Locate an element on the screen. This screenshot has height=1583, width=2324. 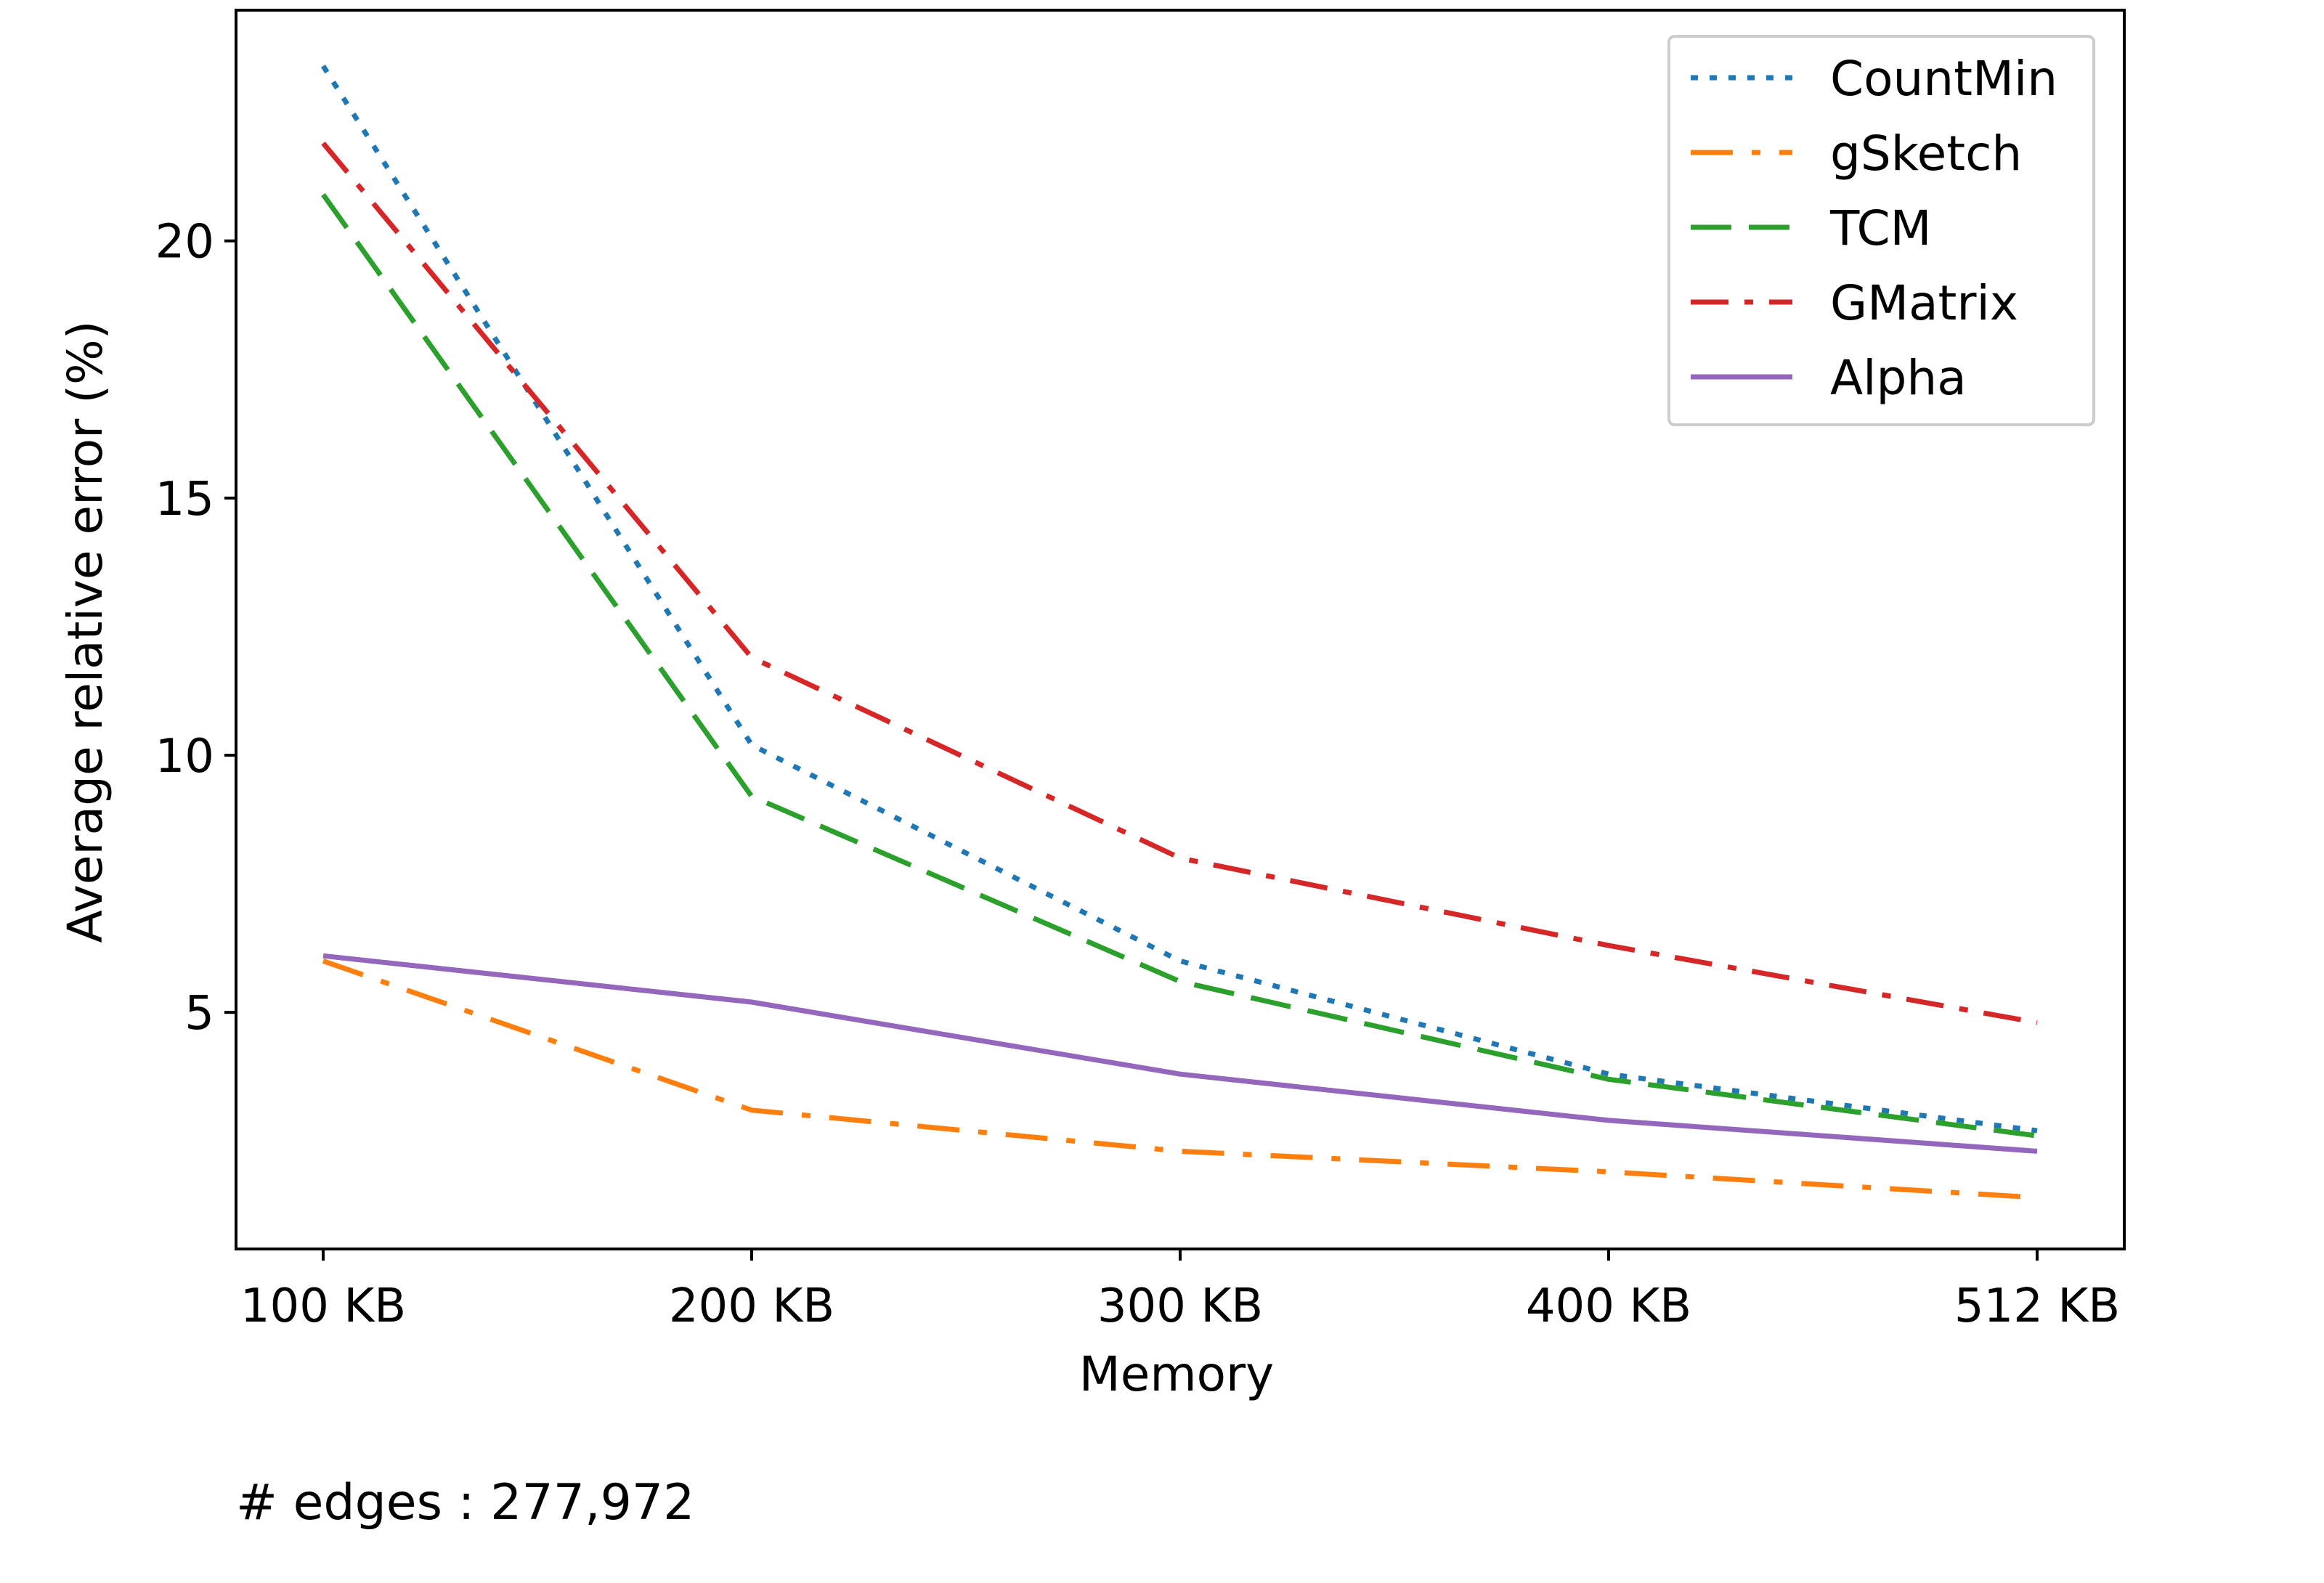
legend-label-gsketch: gSketch is located at coordinates (1926, 154).